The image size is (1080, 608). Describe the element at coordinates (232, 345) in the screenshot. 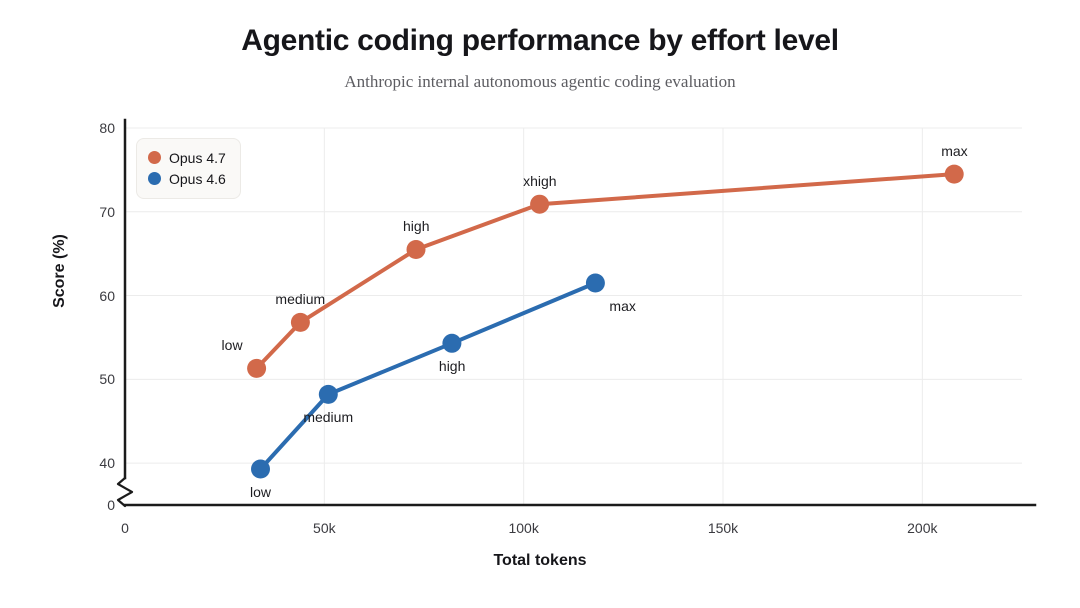

I see `point-label-opus-4-7-low: low` at that location.